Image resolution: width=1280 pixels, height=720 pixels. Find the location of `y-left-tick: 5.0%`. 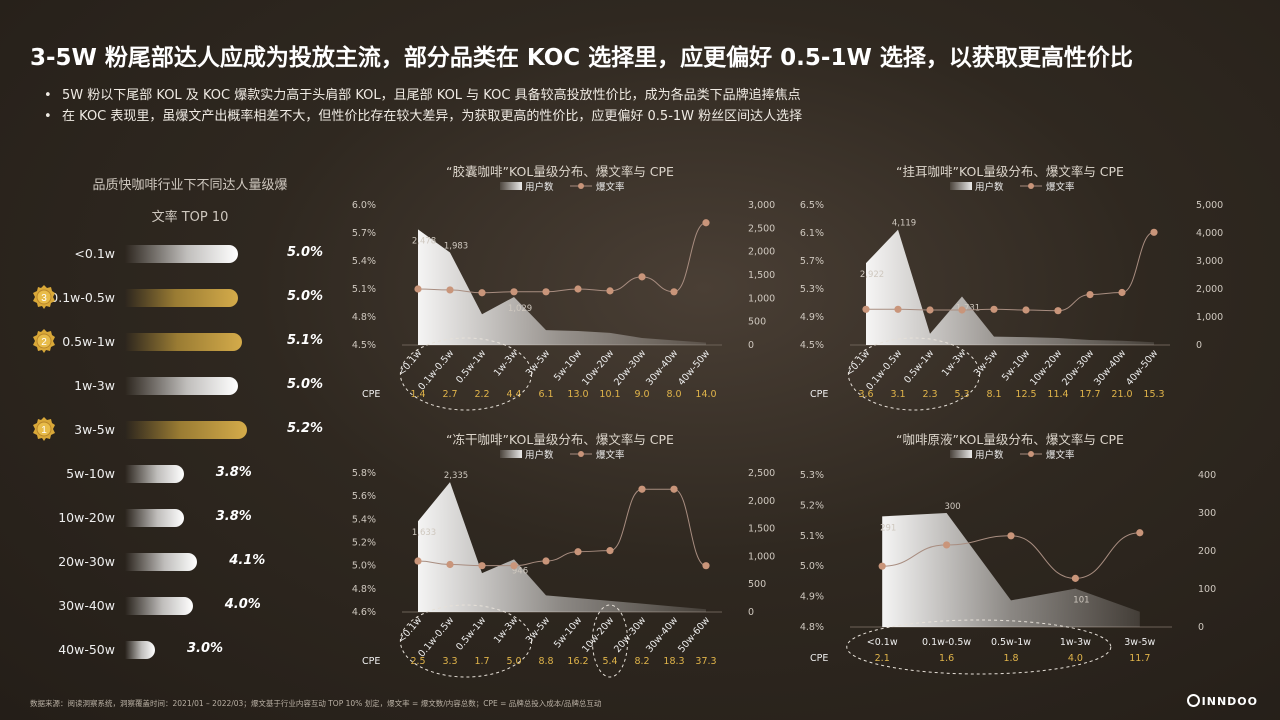

y-left-tick: 5.0% is located at coordinates (364, 566).